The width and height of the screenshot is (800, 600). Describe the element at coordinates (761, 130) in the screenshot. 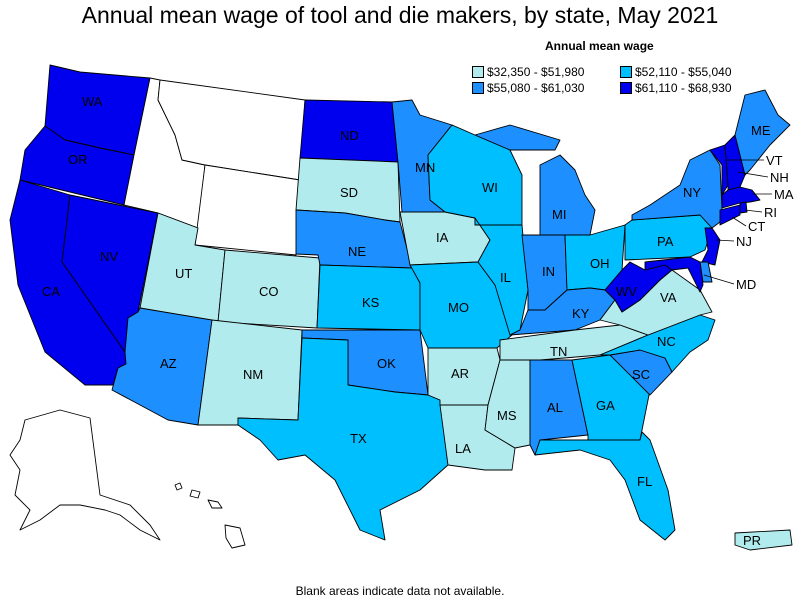

I see `label-ME: ME` at that location.